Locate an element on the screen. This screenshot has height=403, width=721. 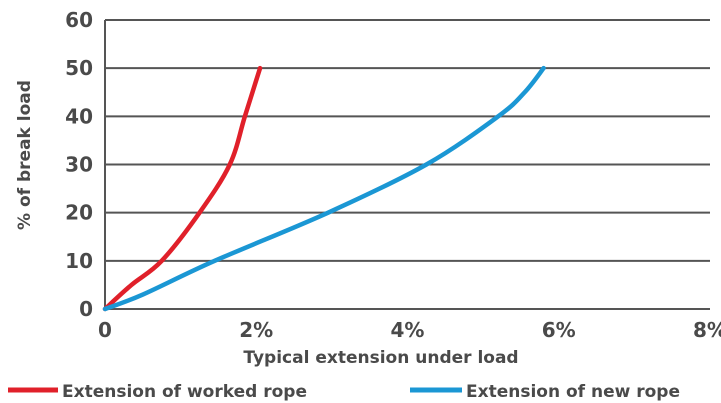
x-tick-label: 2% is located at coordinates (256, 330).